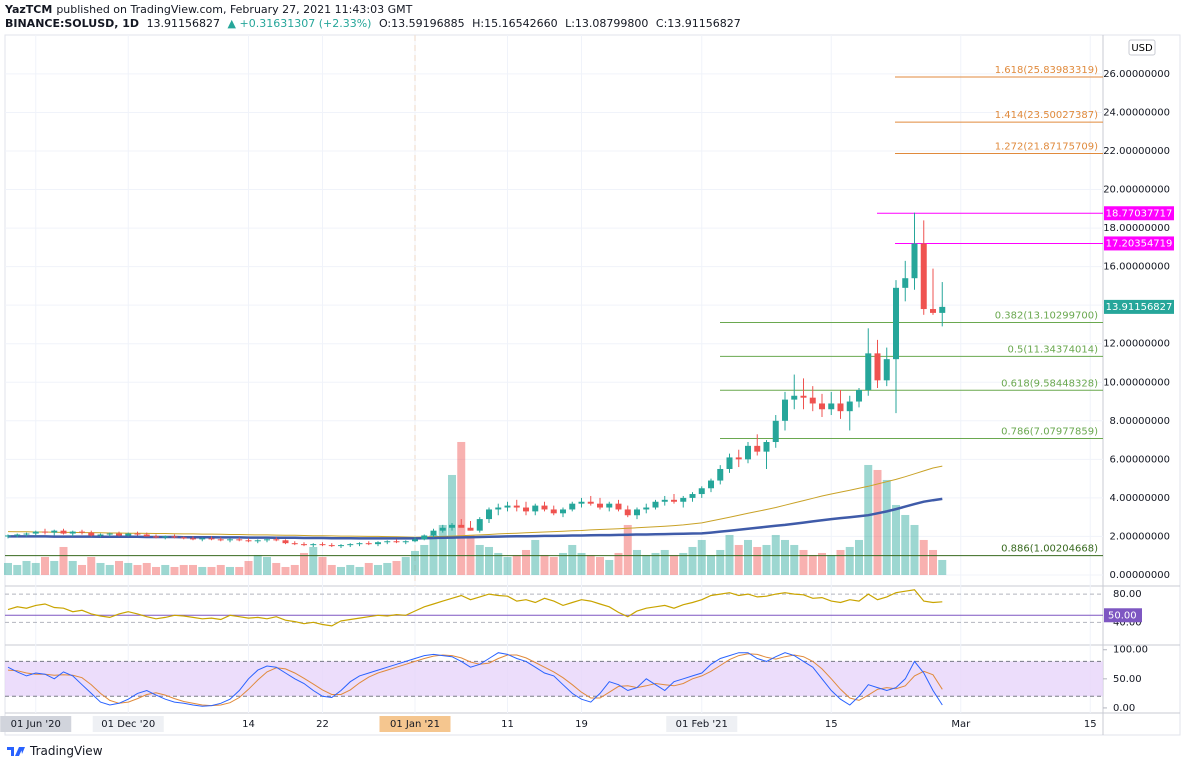 This screenshot has height=768, width=1185. Describe the element at coordinates (1127, 594) in the screenshot. I see `rsi-tick-label: 80.00` at that location.